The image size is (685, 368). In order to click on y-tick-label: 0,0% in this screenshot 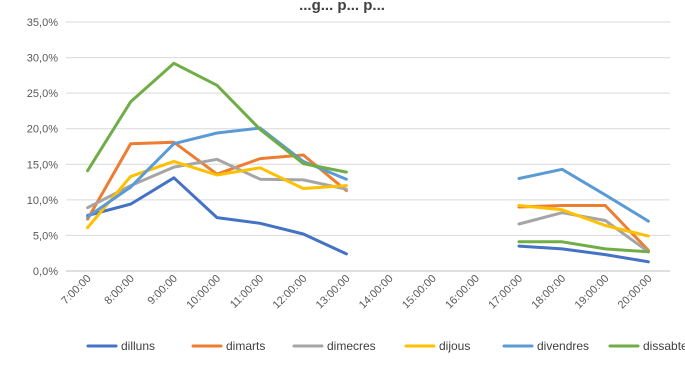, I will do `click(45, 272)`.